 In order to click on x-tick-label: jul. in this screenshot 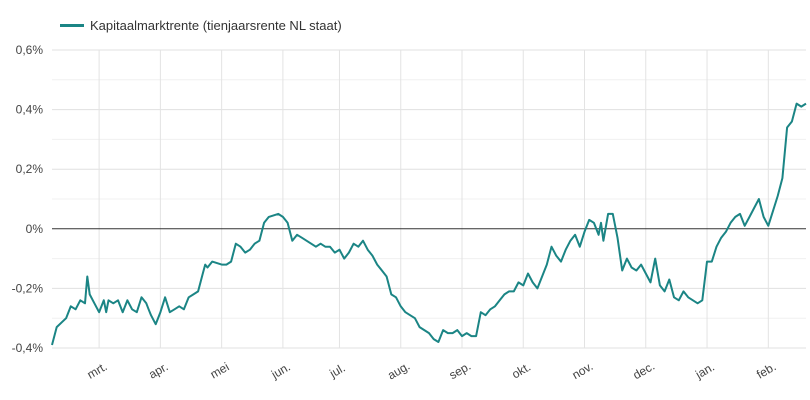, I will do `click(336, 371)`.